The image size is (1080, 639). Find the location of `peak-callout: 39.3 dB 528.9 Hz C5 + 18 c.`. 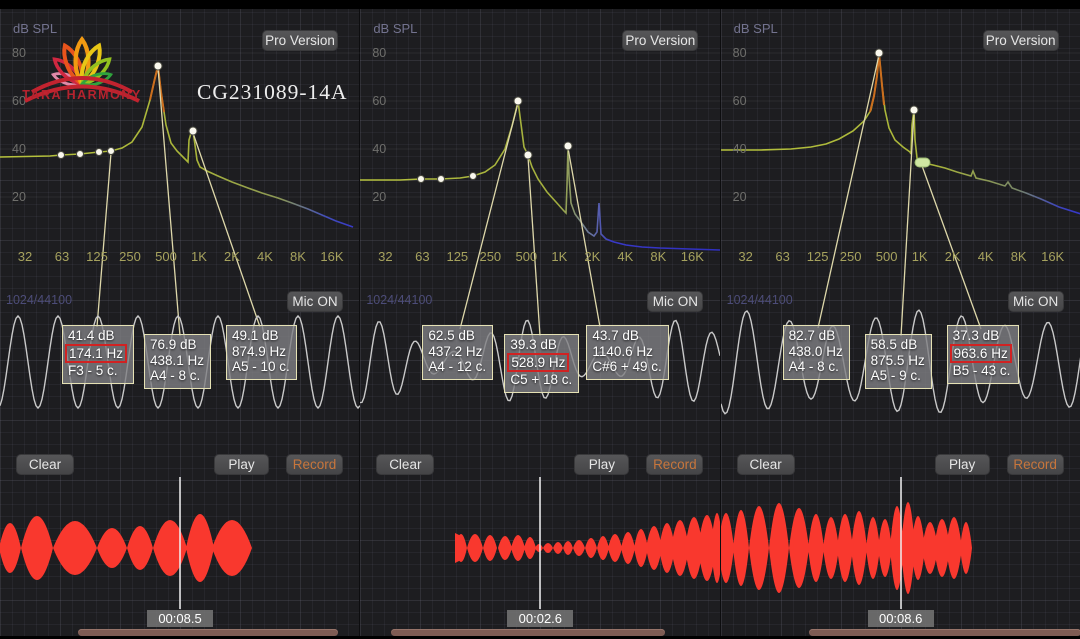

peak-callout: 39.3 dB 528.9 Hz C5 + 18 c. is located at coordinates (542, 363).